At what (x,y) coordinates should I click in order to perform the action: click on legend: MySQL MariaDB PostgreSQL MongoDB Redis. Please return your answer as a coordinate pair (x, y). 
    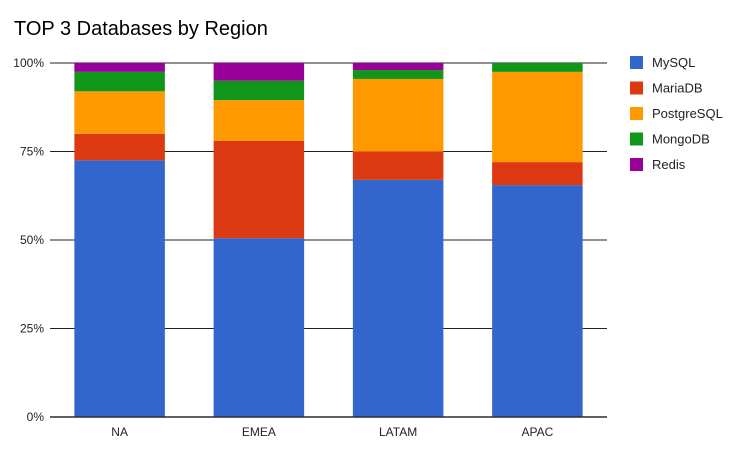
    Looking at the image, I should click on (676, 113).